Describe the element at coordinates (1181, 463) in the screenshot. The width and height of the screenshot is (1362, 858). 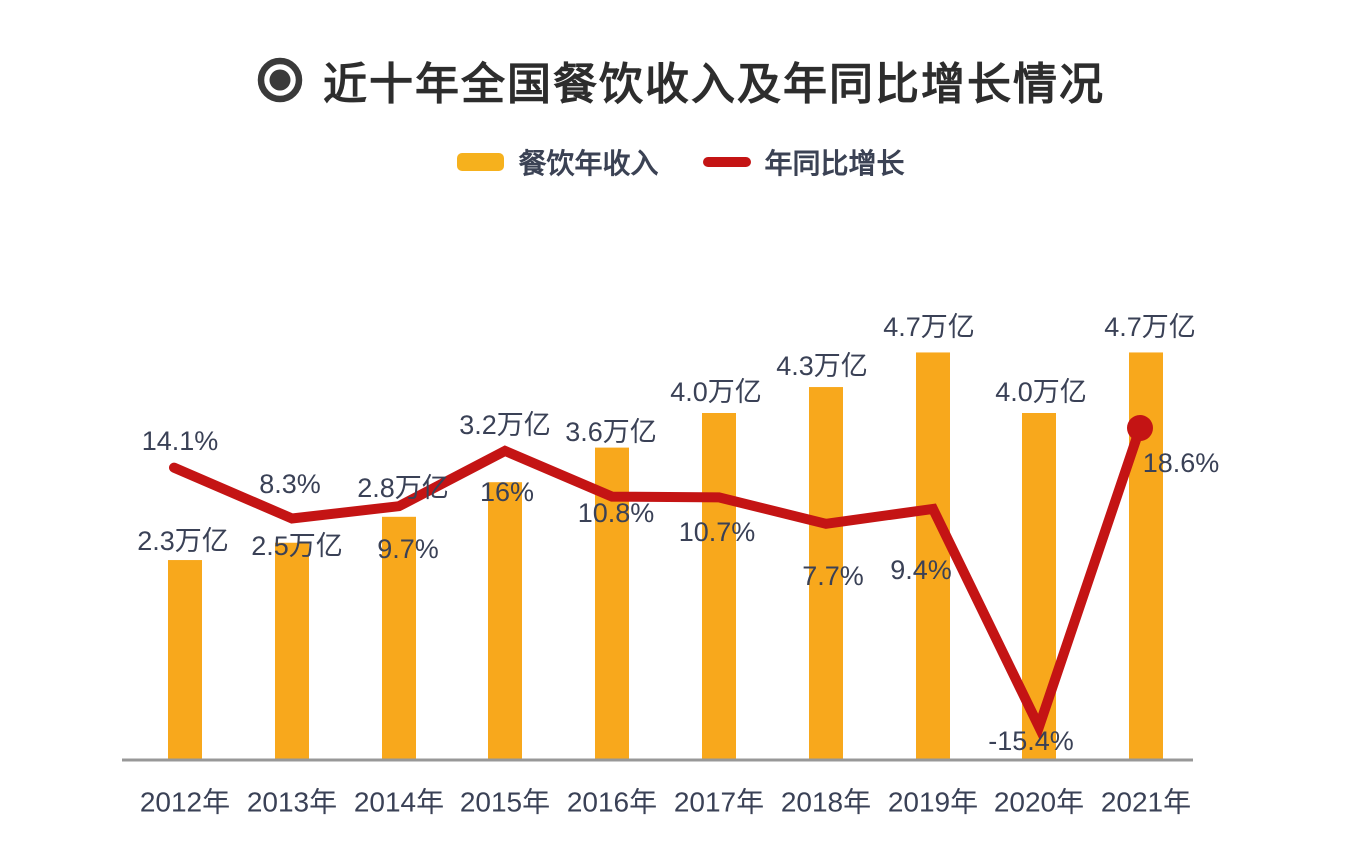
I see `growth-value-label-2021: 18.6%` at that location.